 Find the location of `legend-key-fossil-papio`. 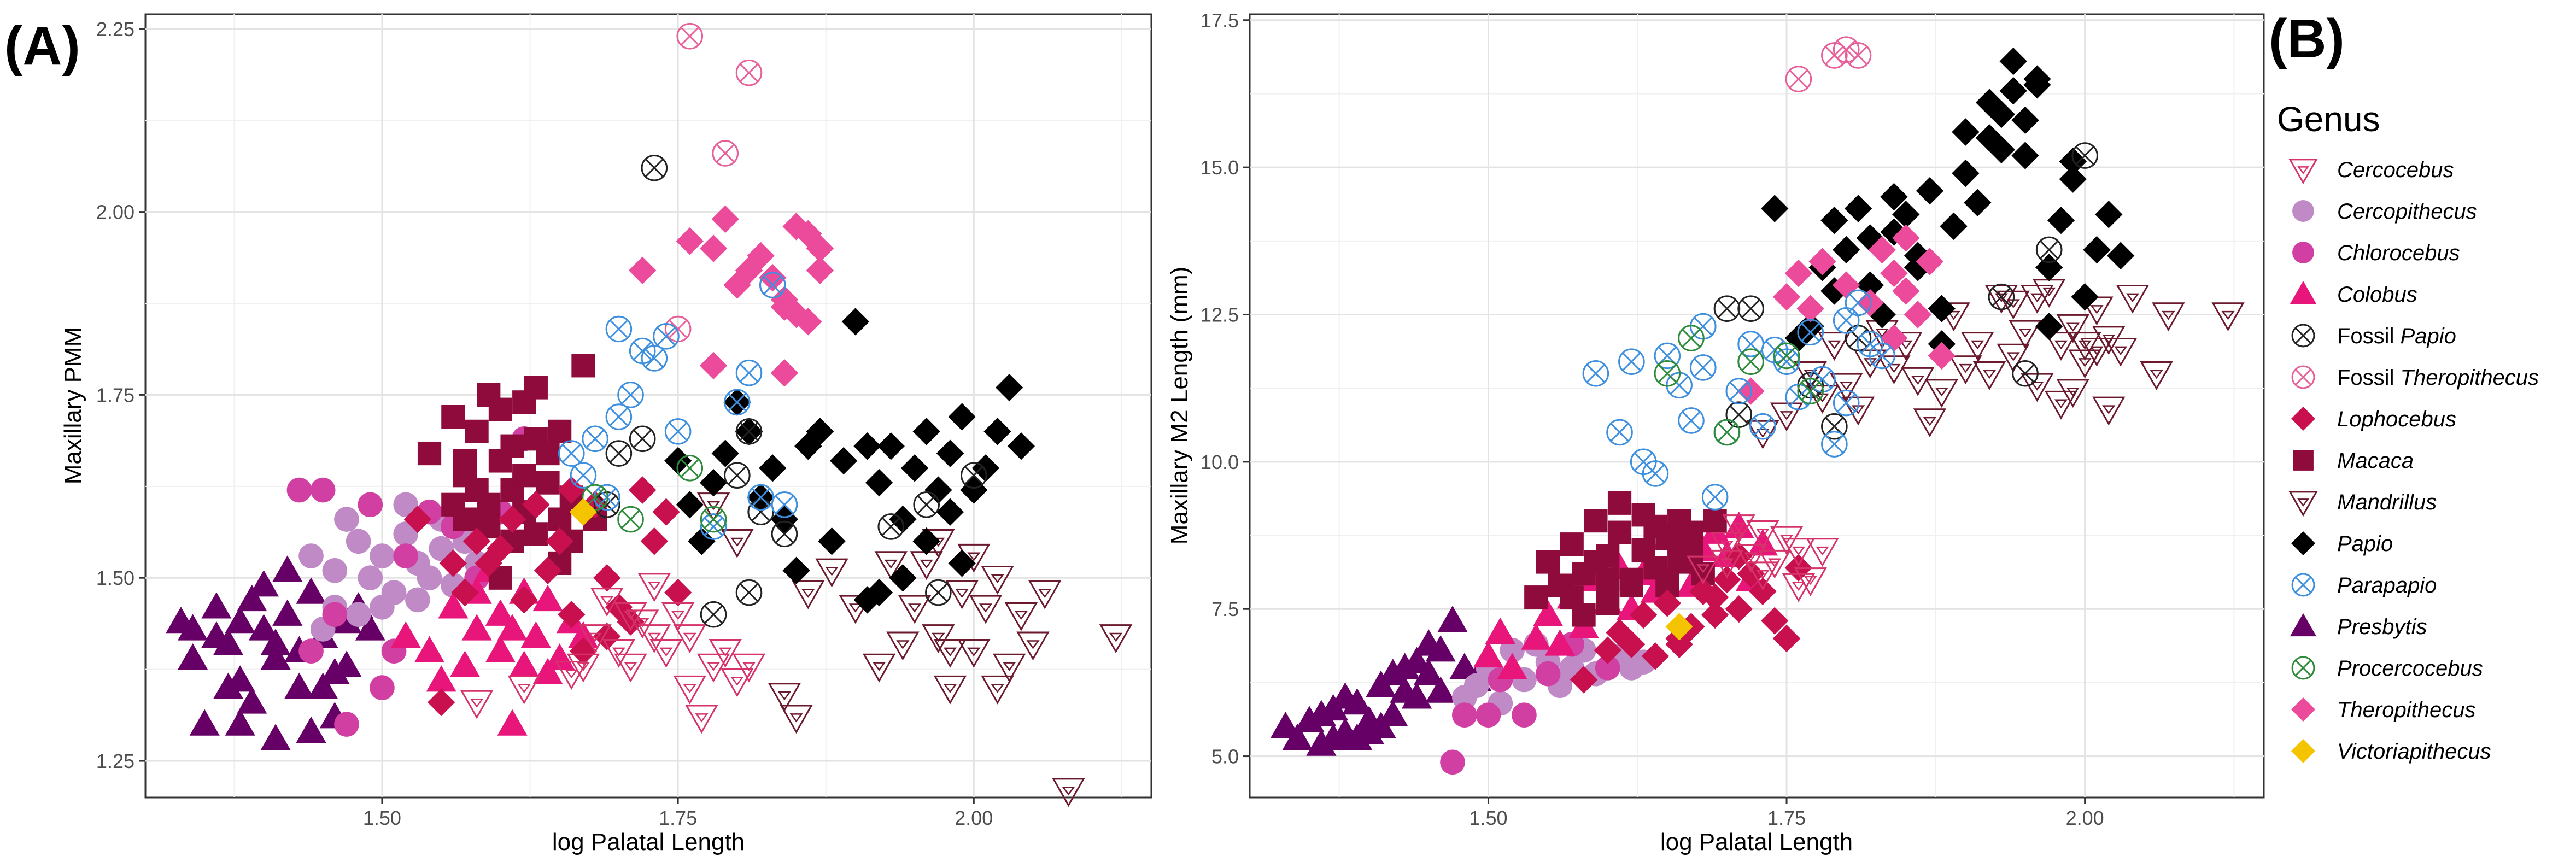

legend-key-fossil-papio is located at coordinates (2303, 336).